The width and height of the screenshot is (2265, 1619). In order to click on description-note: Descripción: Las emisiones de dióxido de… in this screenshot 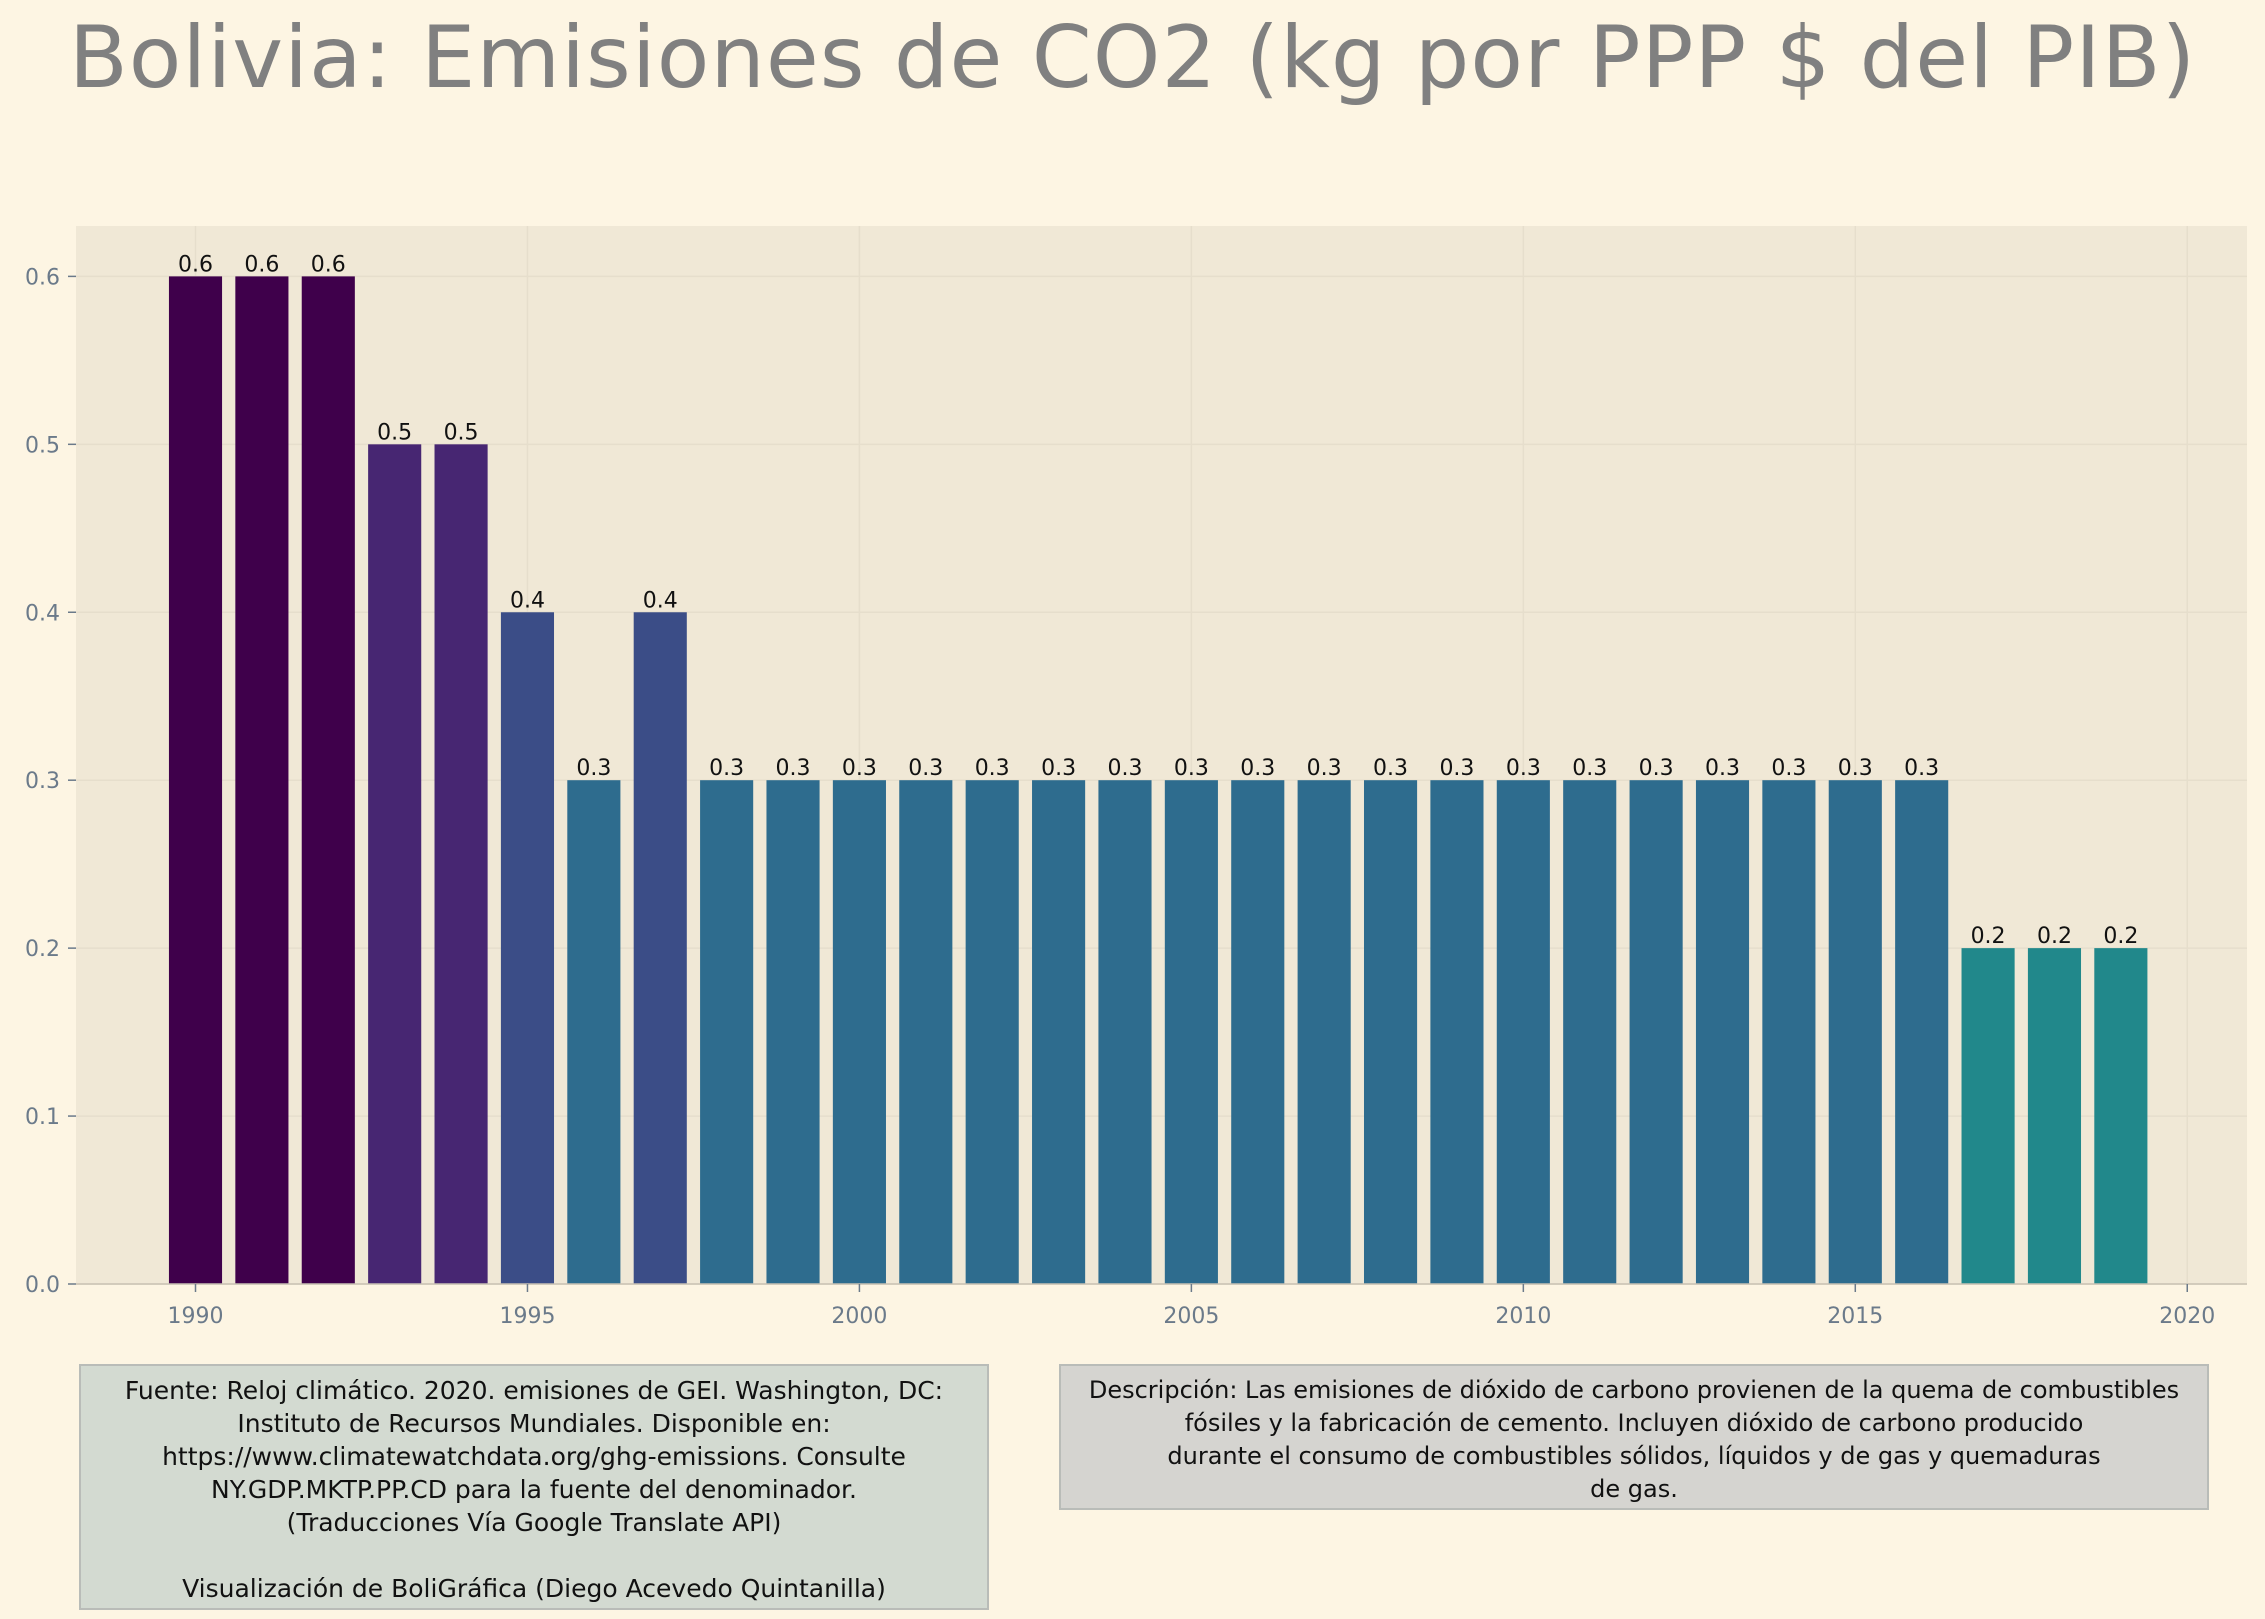, I will do `click(1634, 1437)`.